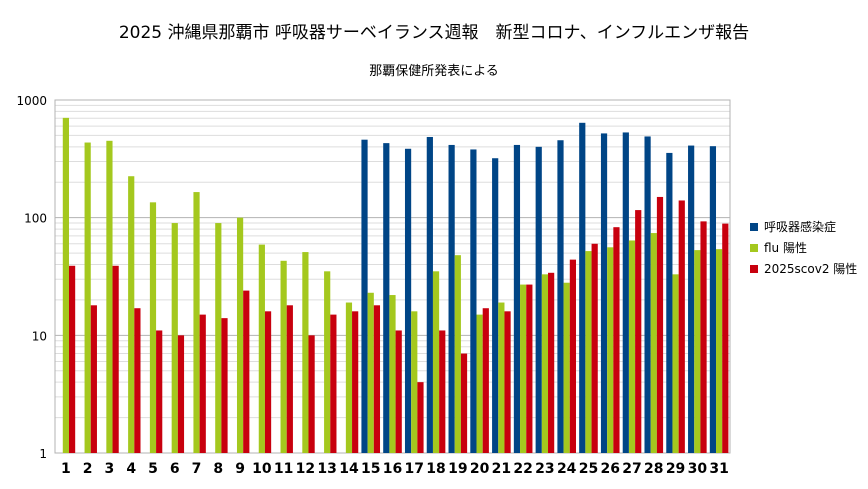  What do you see at coordinates (175, 469) in the screenshot?
I see `x-tick-label: 6` at bounding box center [175, 469].